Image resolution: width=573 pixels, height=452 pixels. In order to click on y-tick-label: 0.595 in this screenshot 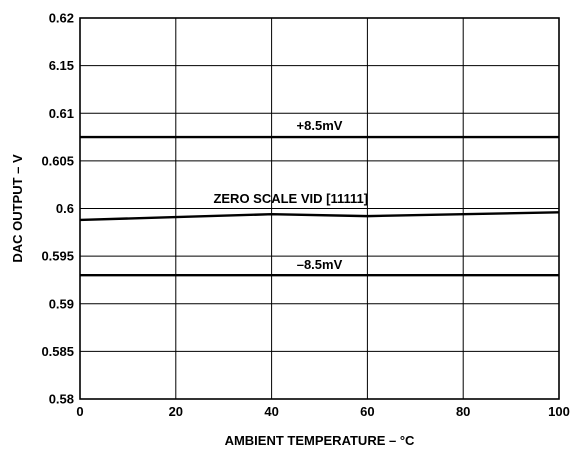, I will do `click(57, 256)`.